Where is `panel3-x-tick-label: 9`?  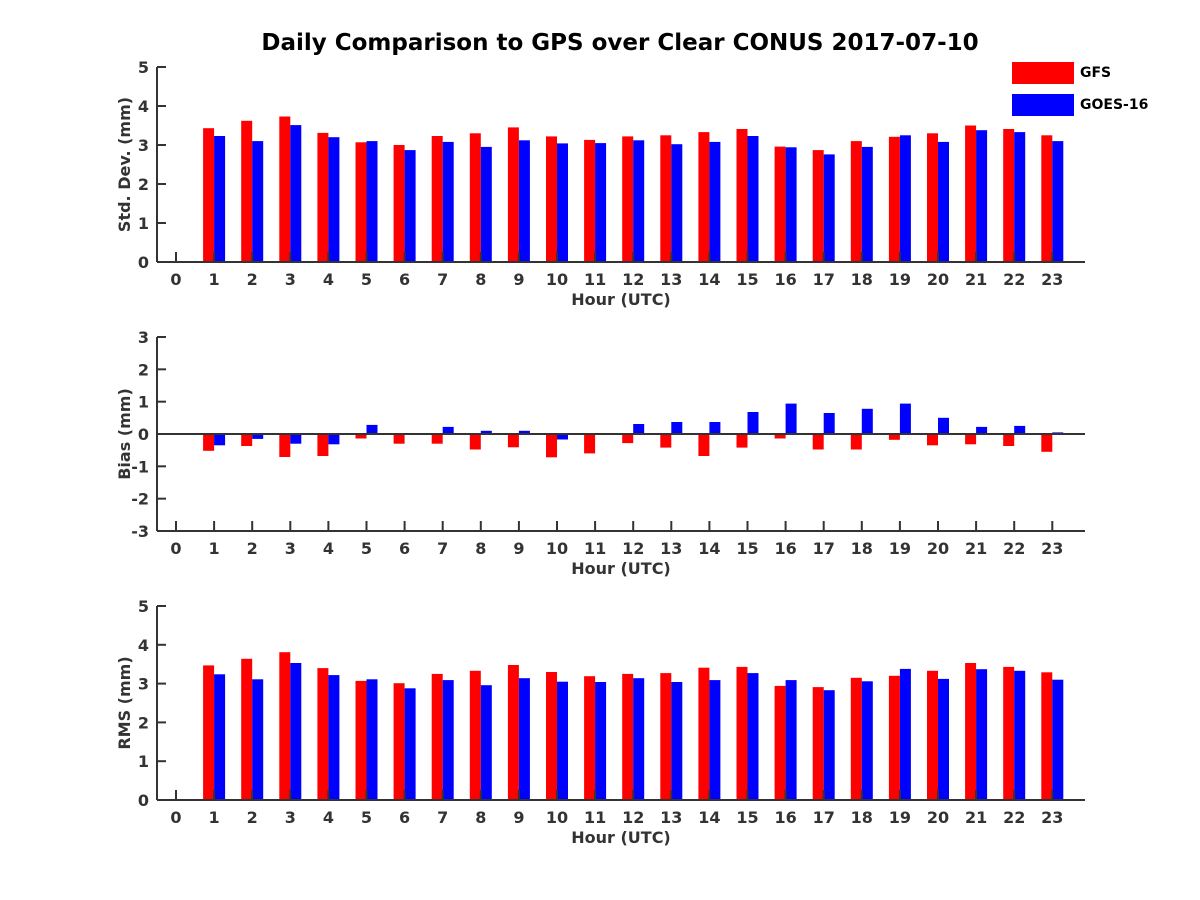 panel3-x-tick-label: 9 is located at coordinates (518, 817).